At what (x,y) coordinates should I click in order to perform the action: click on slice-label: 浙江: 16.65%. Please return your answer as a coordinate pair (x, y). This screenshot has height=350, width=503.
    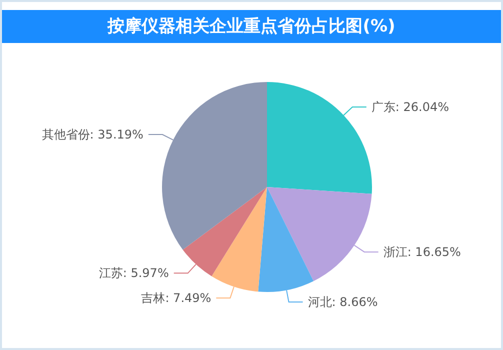
    Looking at the image, I should click on (422, 251).